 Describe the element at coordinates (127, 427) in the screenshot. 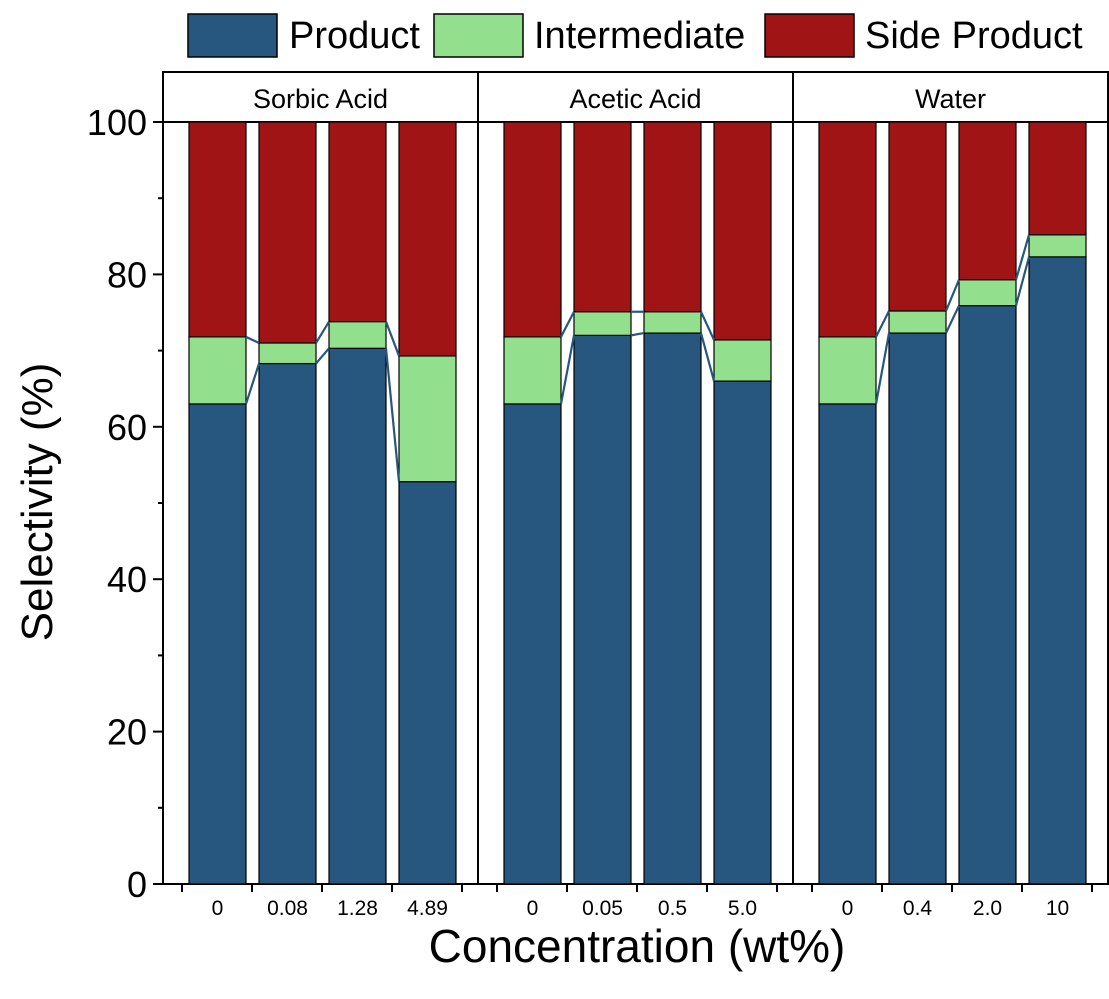

I see `y-tick-label: 60` at that location.